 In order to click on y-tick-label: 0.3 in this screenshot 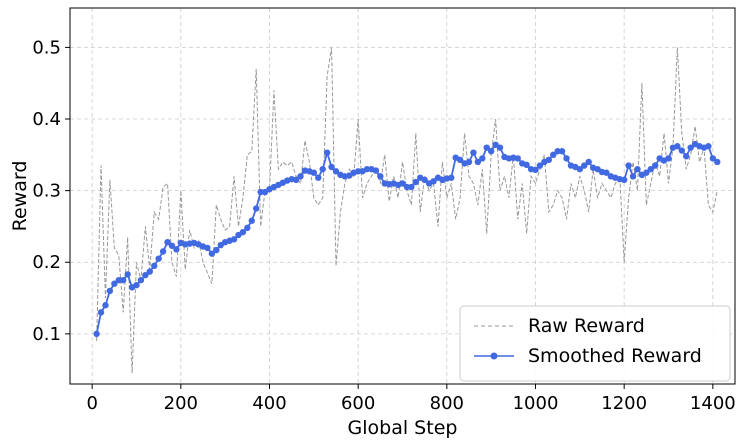, I will do `click(46, 191)`.